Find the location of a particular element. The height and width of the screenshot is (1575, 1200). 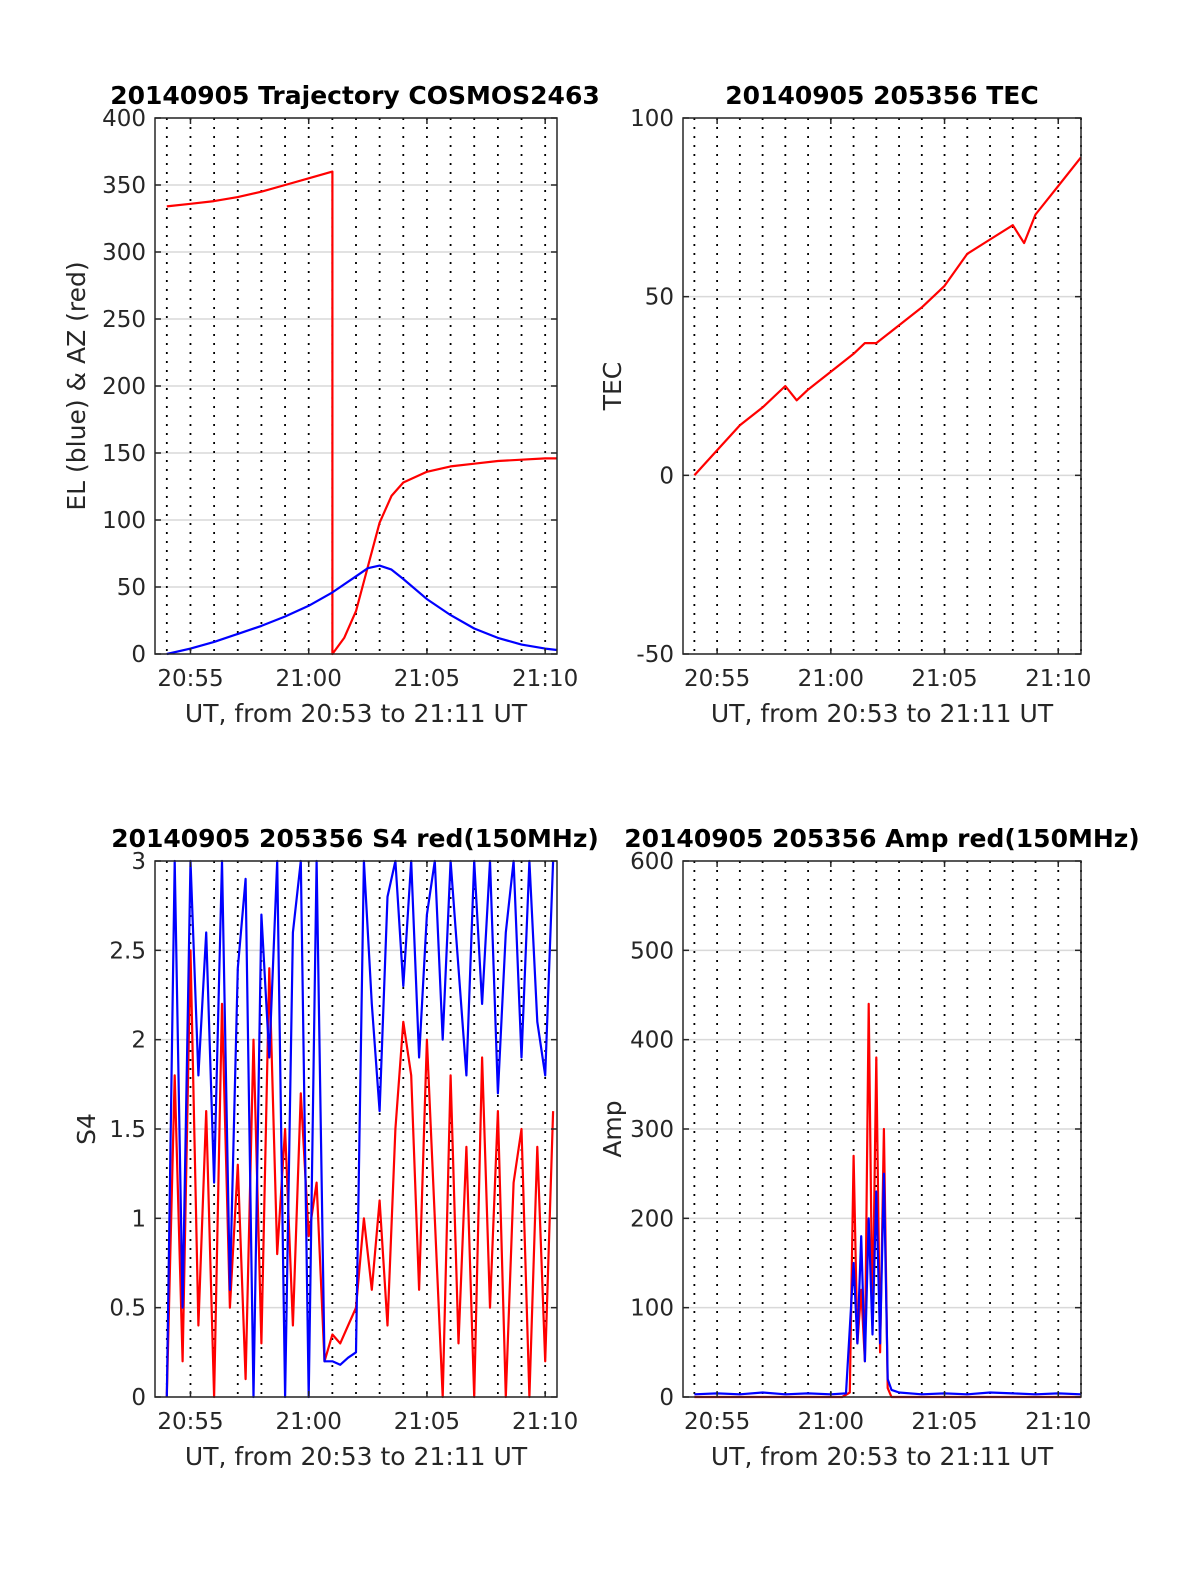

y-axis-label: S4 is located at coordinates (86, 1129).